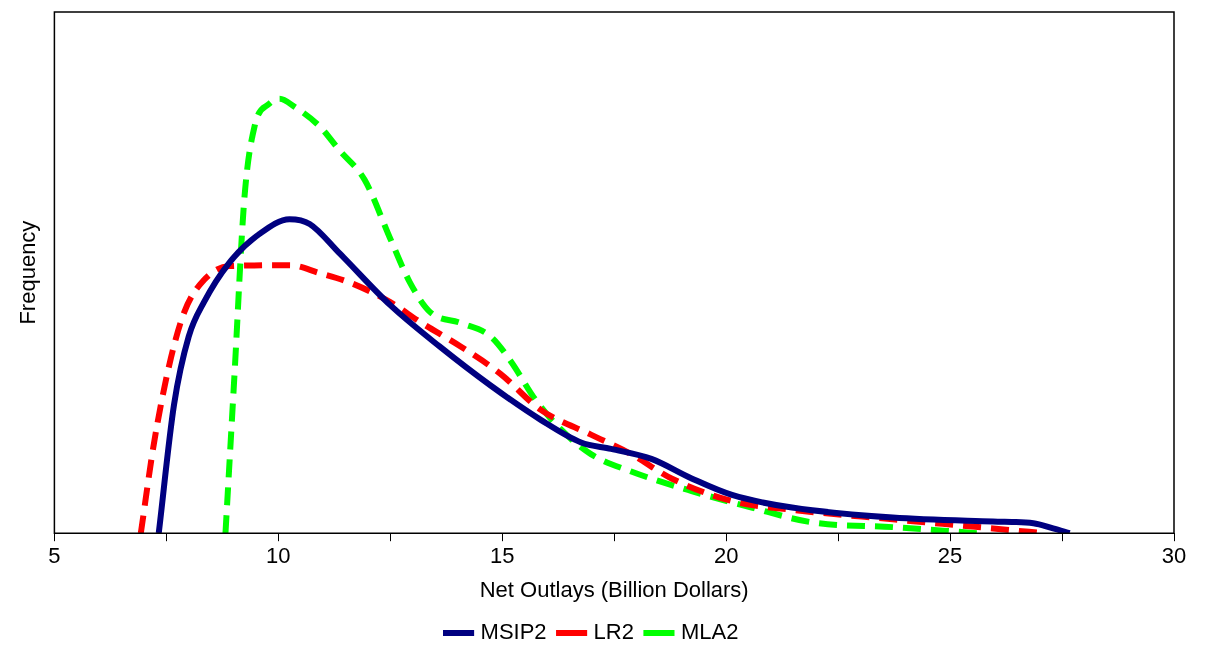 The height and width of the screenshot is (668, 1206). What do you see at coordinates (614, 589) in the screenshot?
I see `x-axis-title: Net Outlays (Billion Dollars)` at bounding box center [614, 589].